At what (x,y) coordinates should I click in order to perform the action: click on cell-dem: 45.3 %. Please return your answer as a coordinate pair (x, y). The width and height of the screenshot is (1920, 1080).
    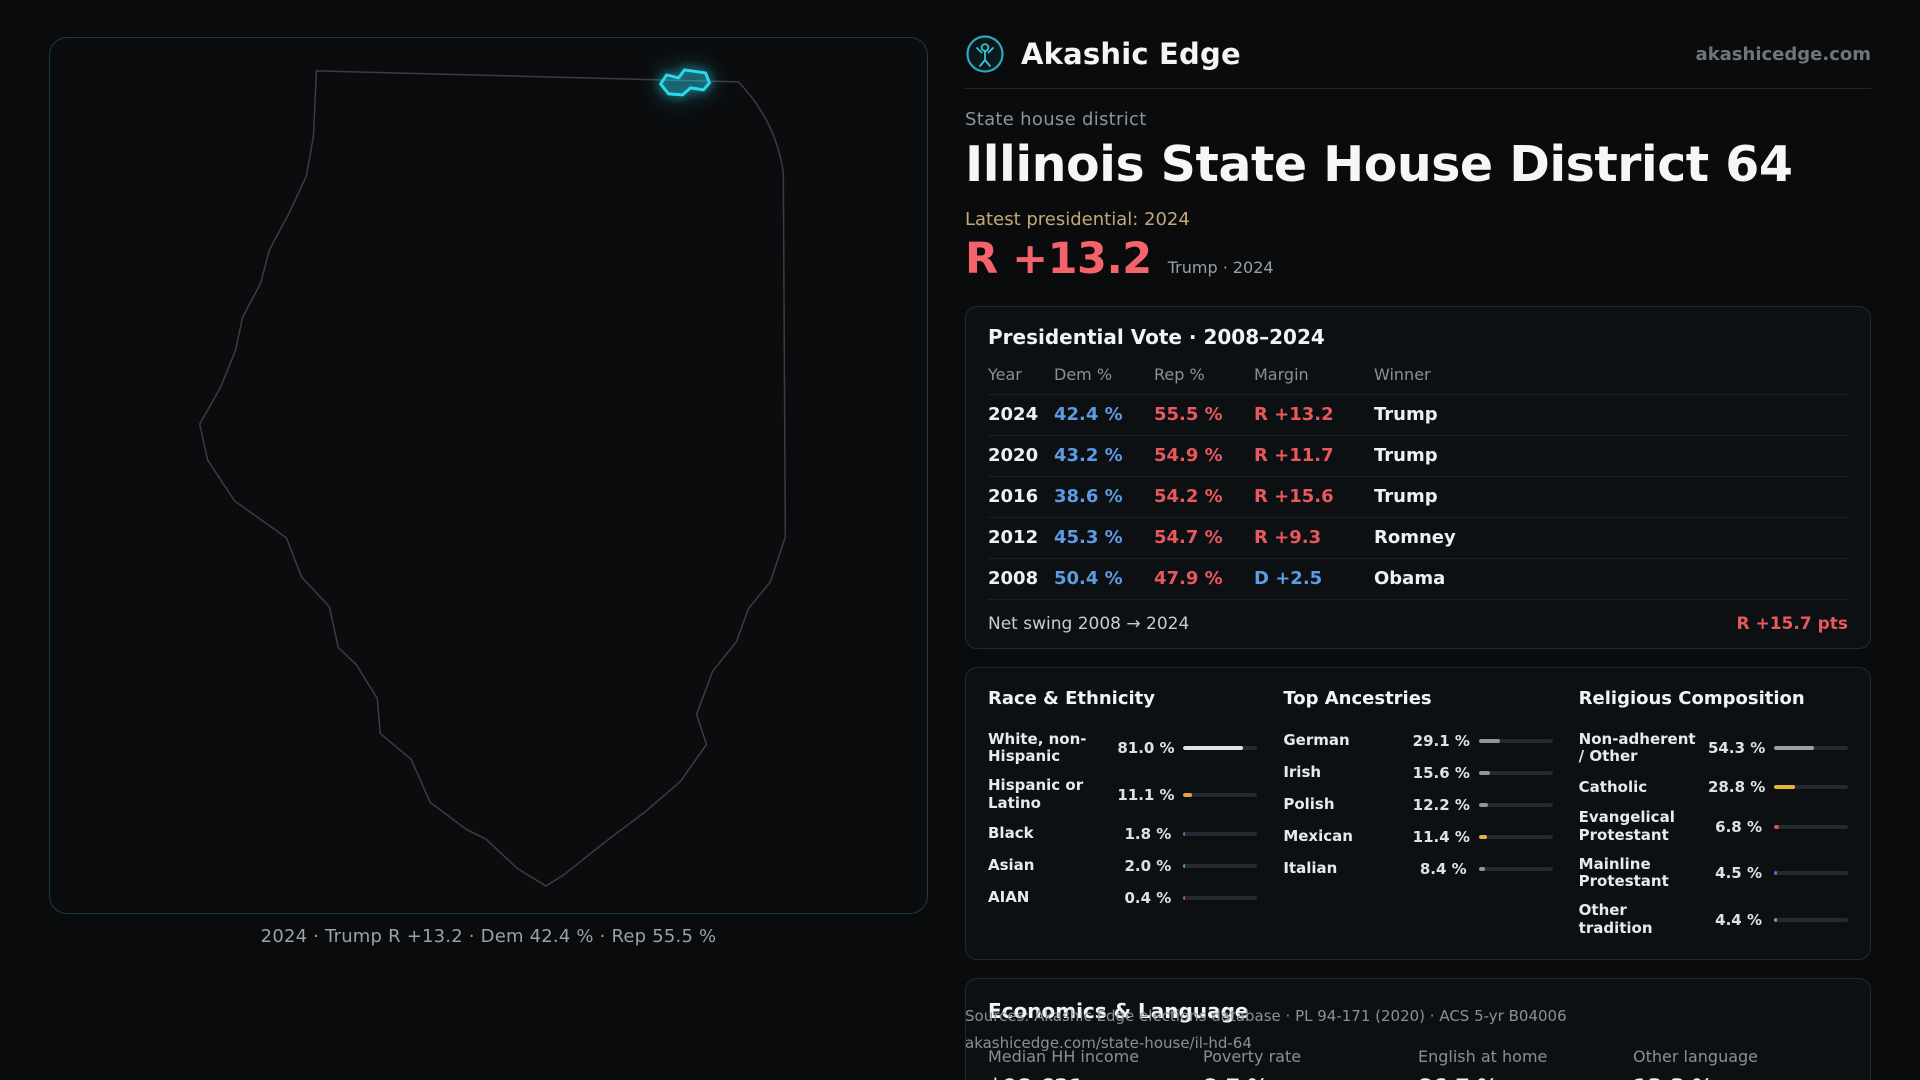
    Looking at the image, I should click on (1088, 538).